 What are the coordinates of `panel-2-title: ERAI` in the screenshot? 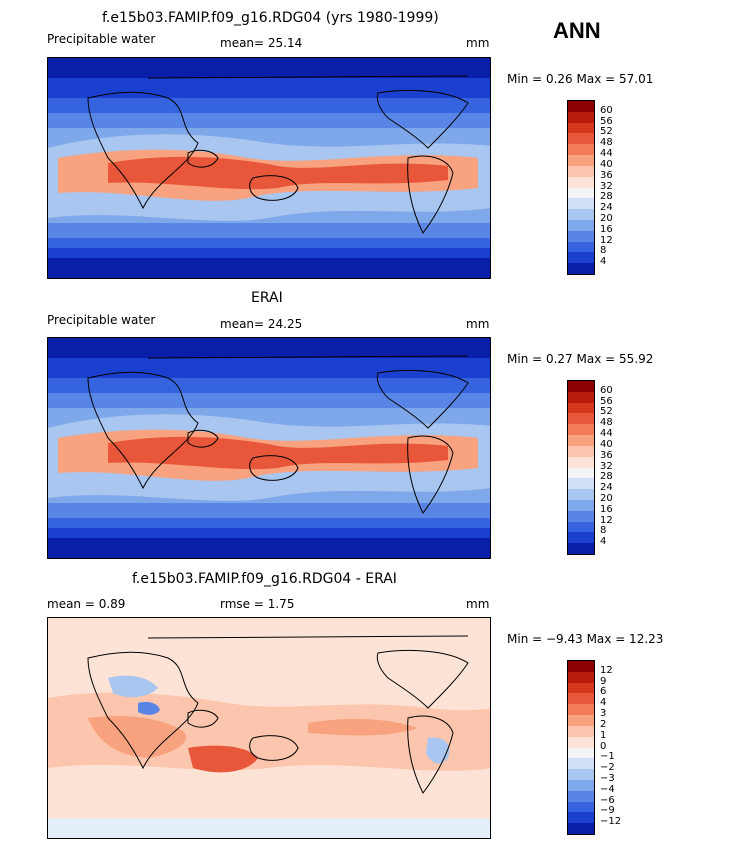 It's located at (267, 298).